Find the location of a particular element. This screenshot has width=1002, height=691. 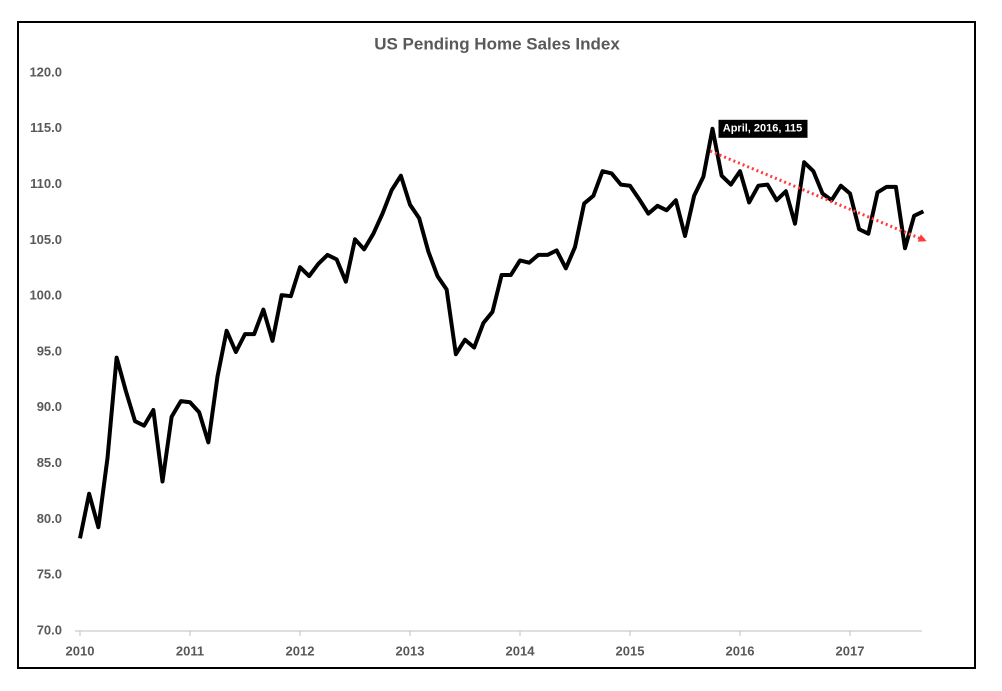

y-tick-label: 80.0 is located at coordinates (49, 518).